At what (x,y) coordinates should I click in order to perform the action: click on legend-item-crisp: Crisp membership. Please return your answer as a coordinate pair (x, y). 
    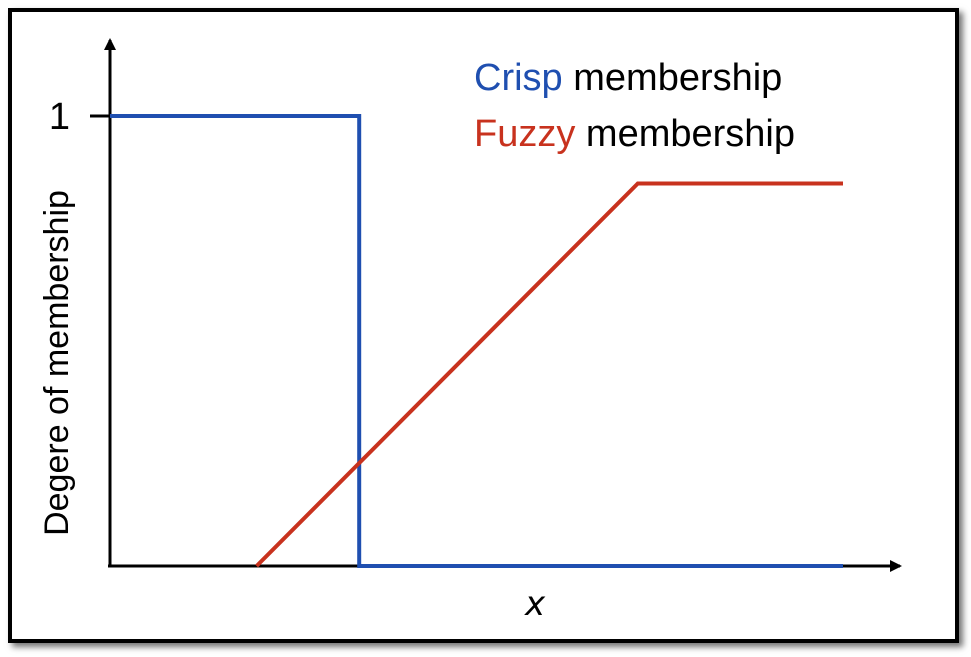
    Looking at the image, I should click on (628, 78).